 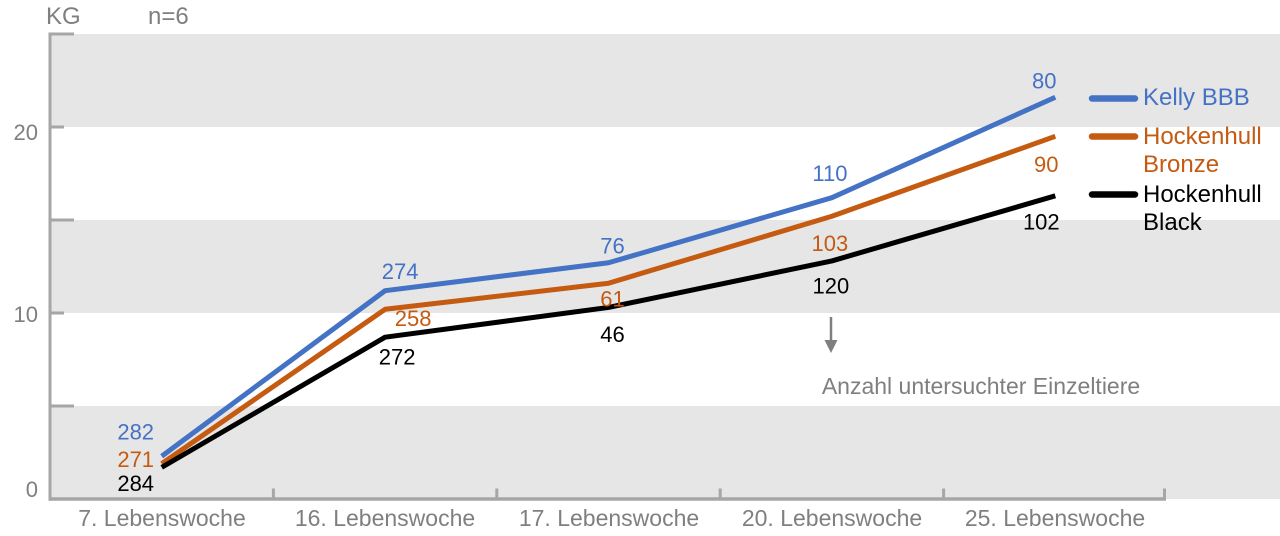 I want to click on count-label-hockenhull-bronze: 90, so click(x=1046, y=164).